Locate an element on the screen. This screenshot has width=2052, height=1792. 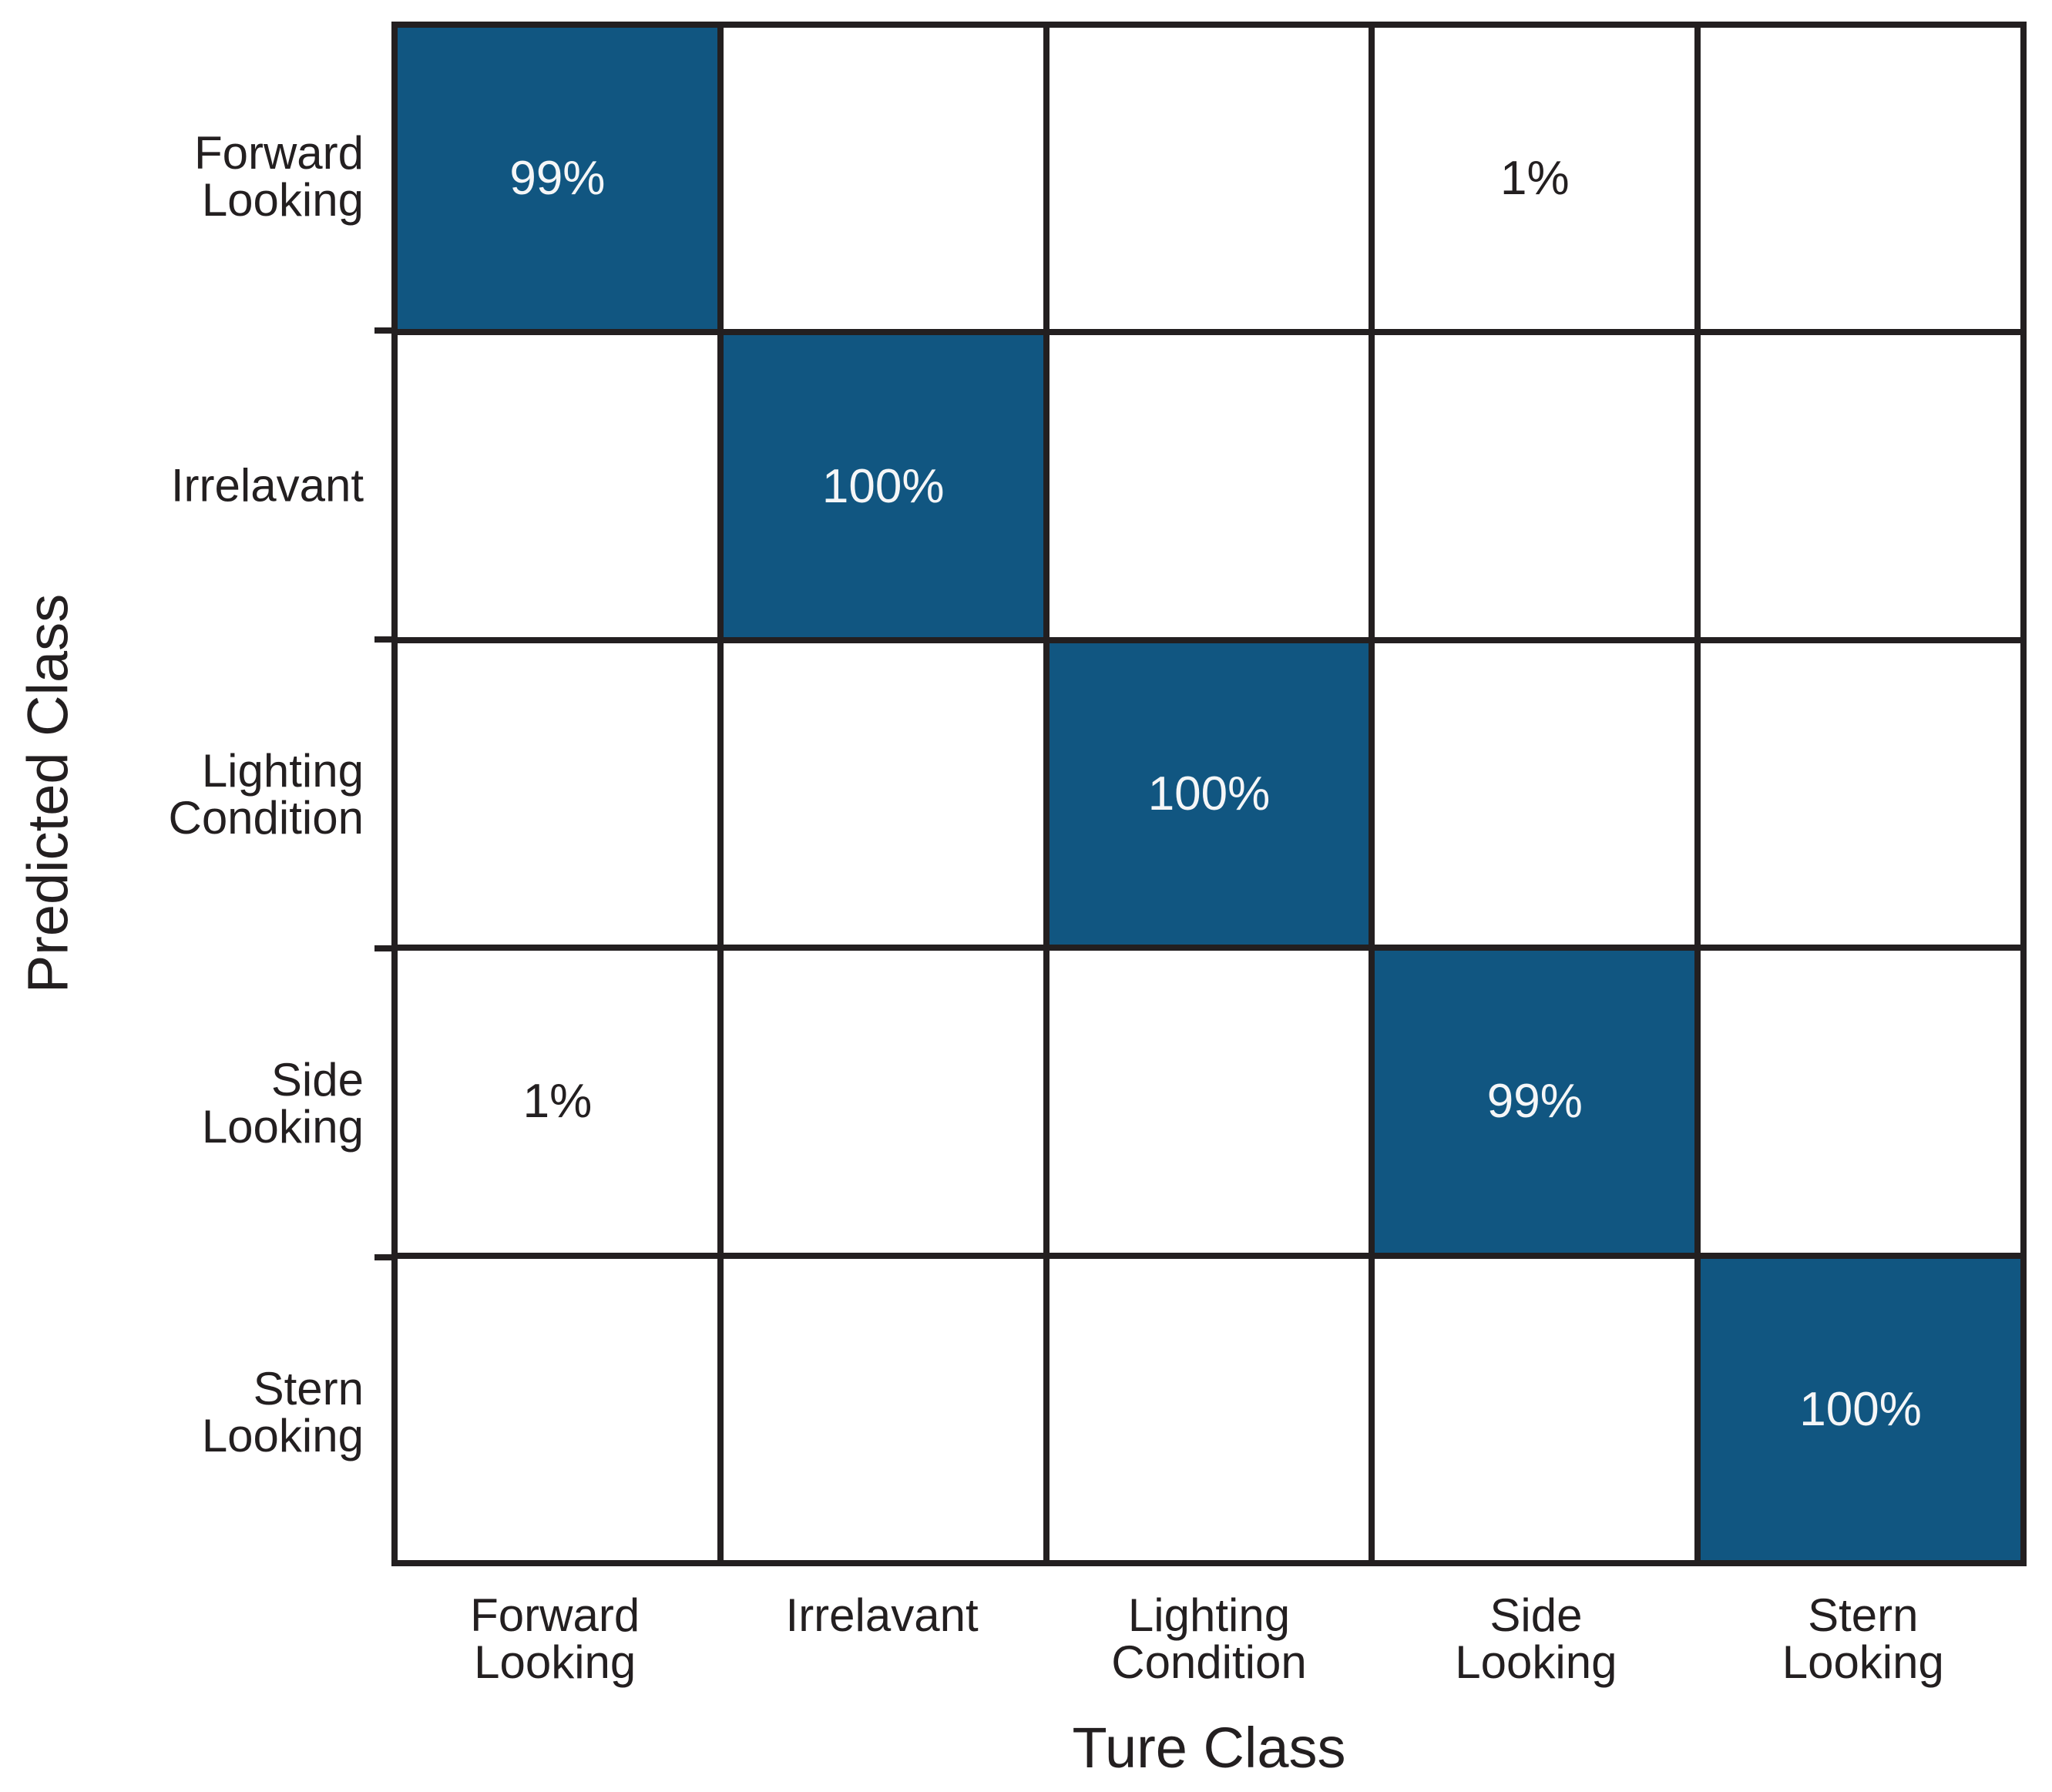
row-tick-label-3: Lighting Condition is located at coordinates (266, 794).